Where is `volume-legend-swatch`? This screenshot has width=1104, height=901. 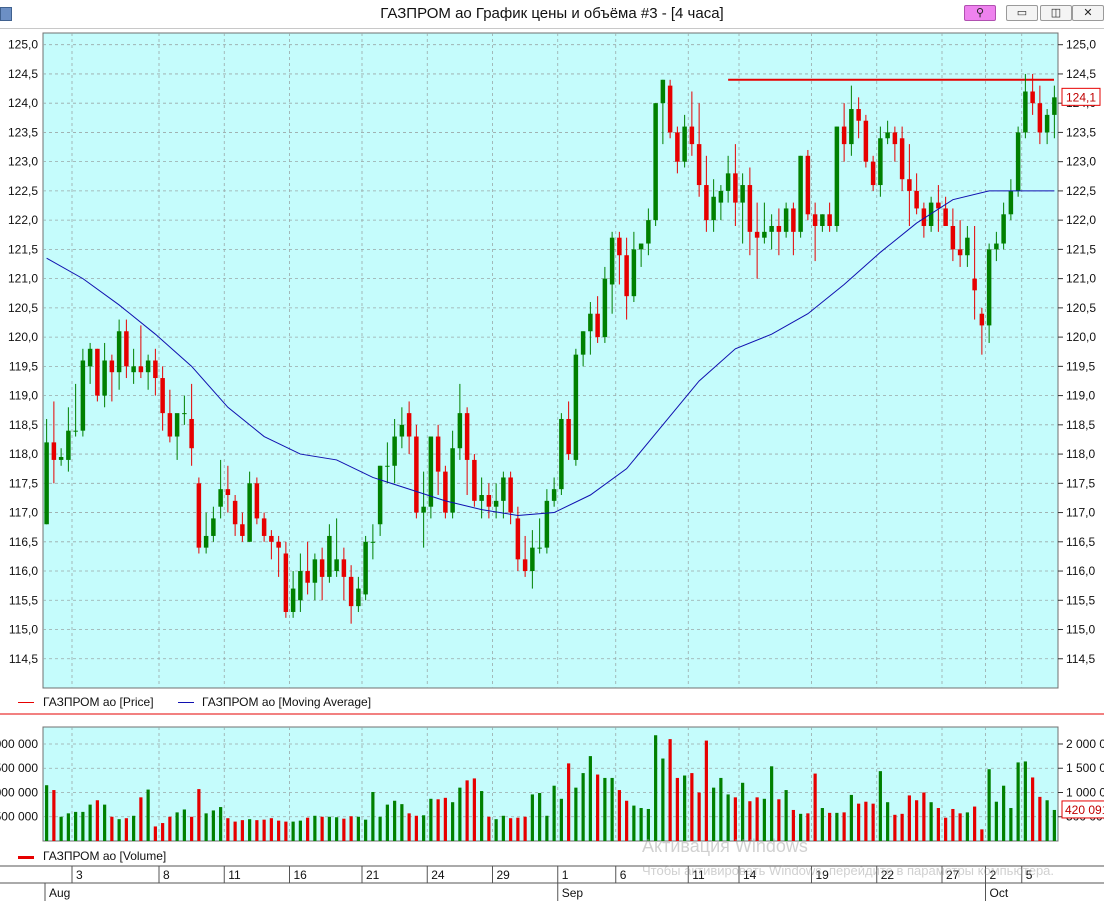
volume-legend-swatch is located at coordinates (26, 857).